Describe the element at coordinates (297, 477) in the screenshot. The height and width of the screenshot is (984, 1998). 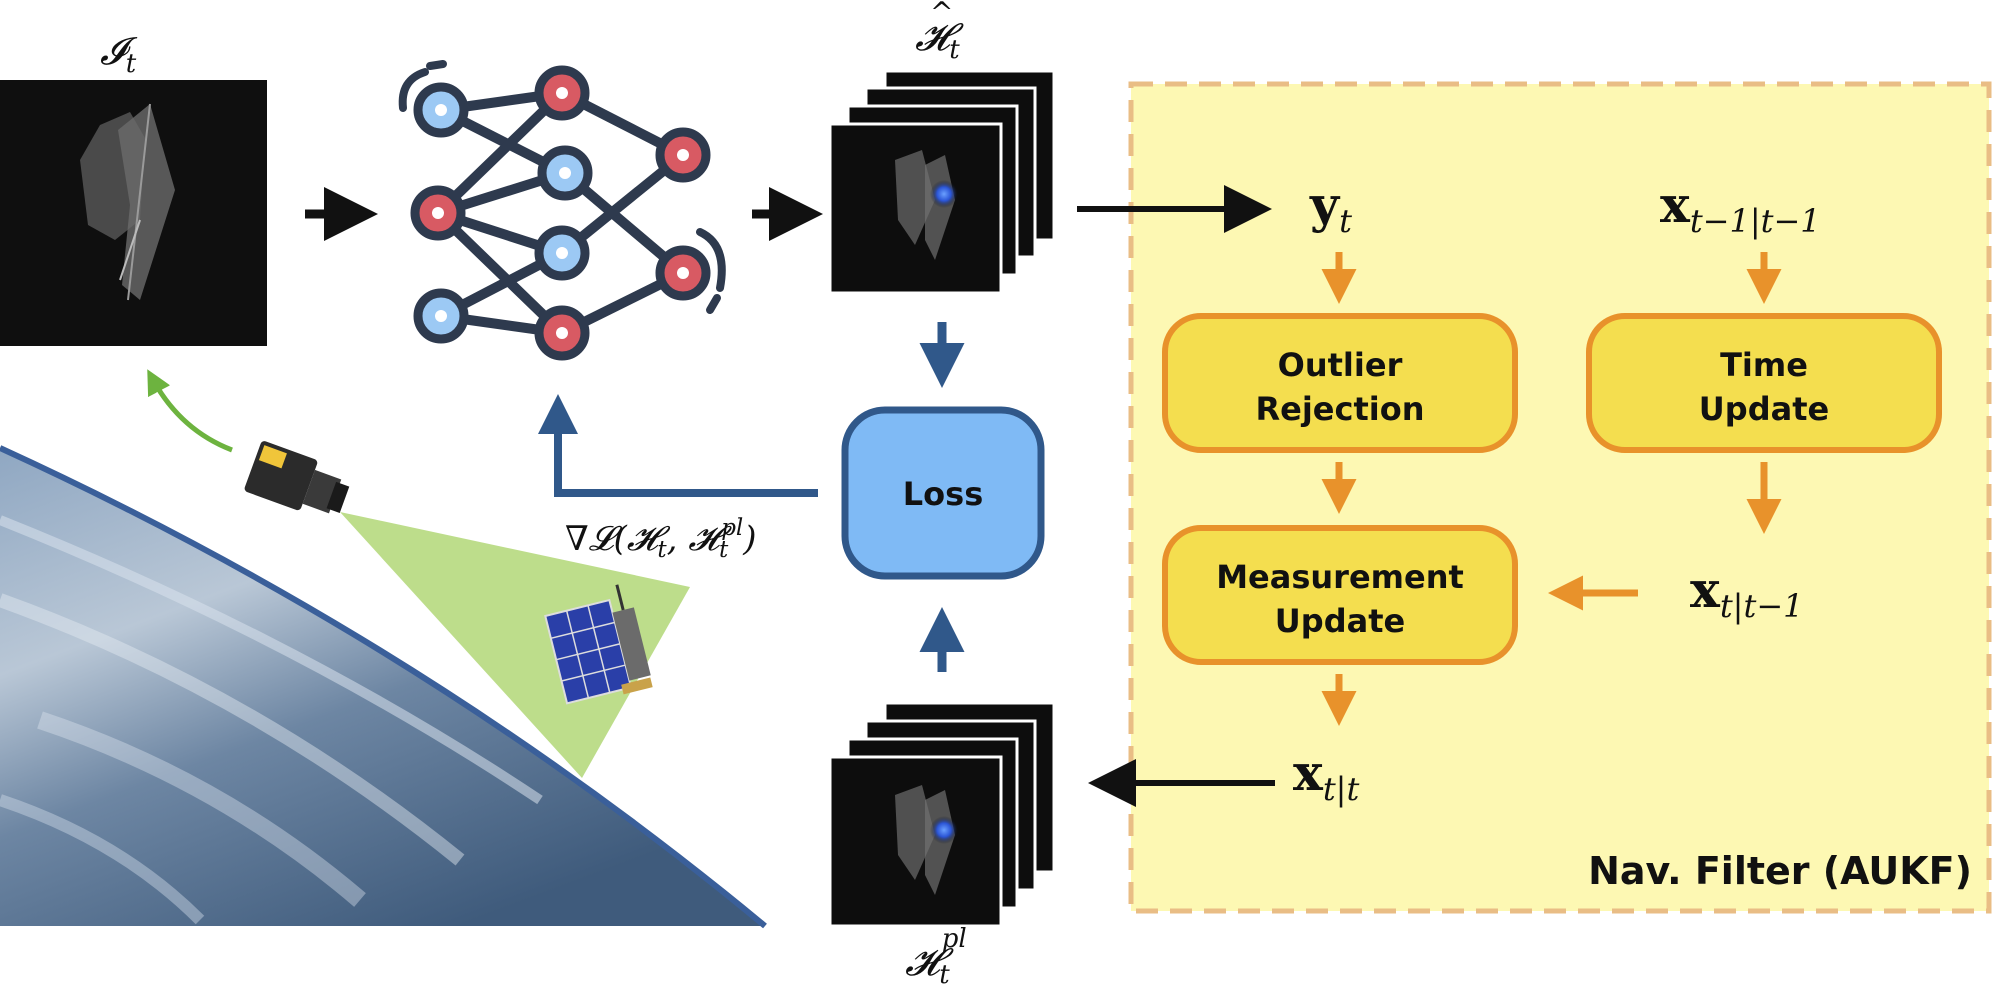
I see `camera-icon` at that location.